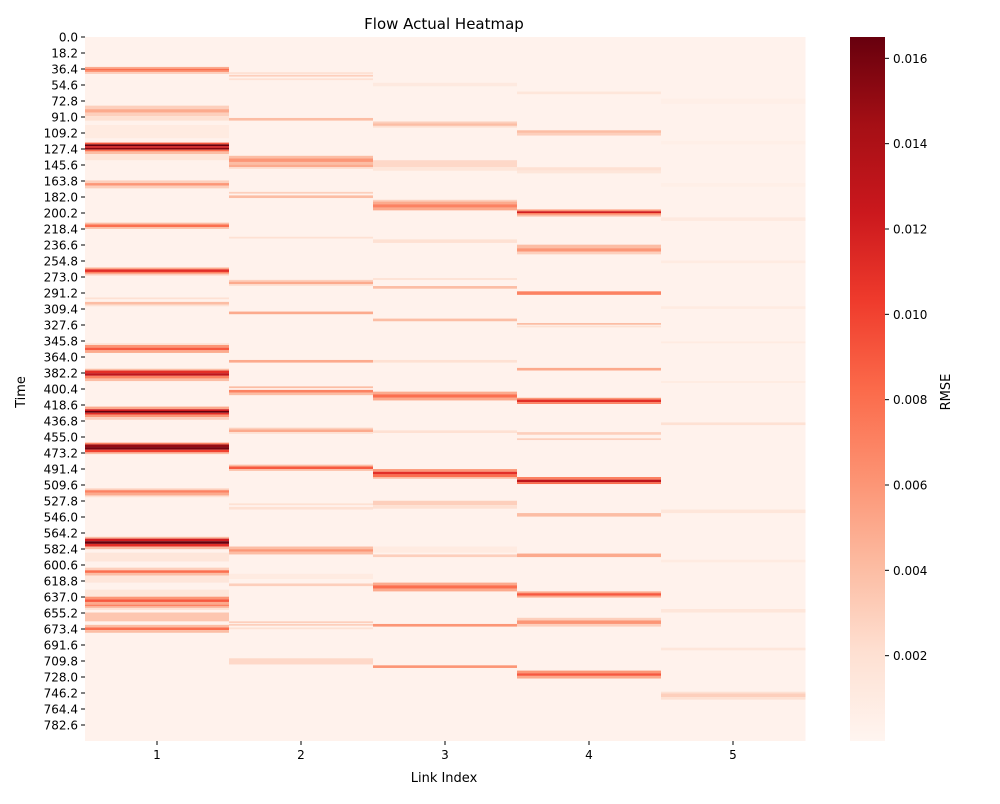 Image resolution: width=1000 pixels, height=804 pixels. I want to click on y-tick-label: 509.6, so click(61, 486).